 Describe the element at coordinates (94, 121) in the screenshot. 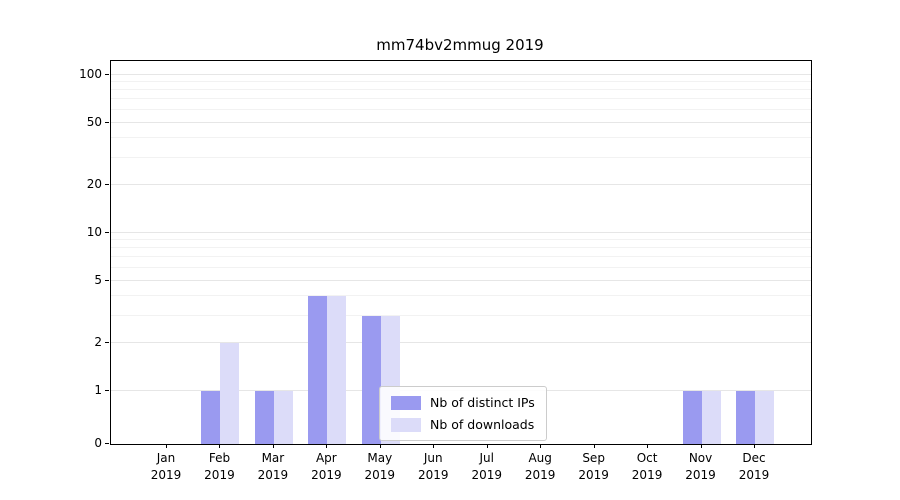

I see `y-tick-label-50: 50` at that location.